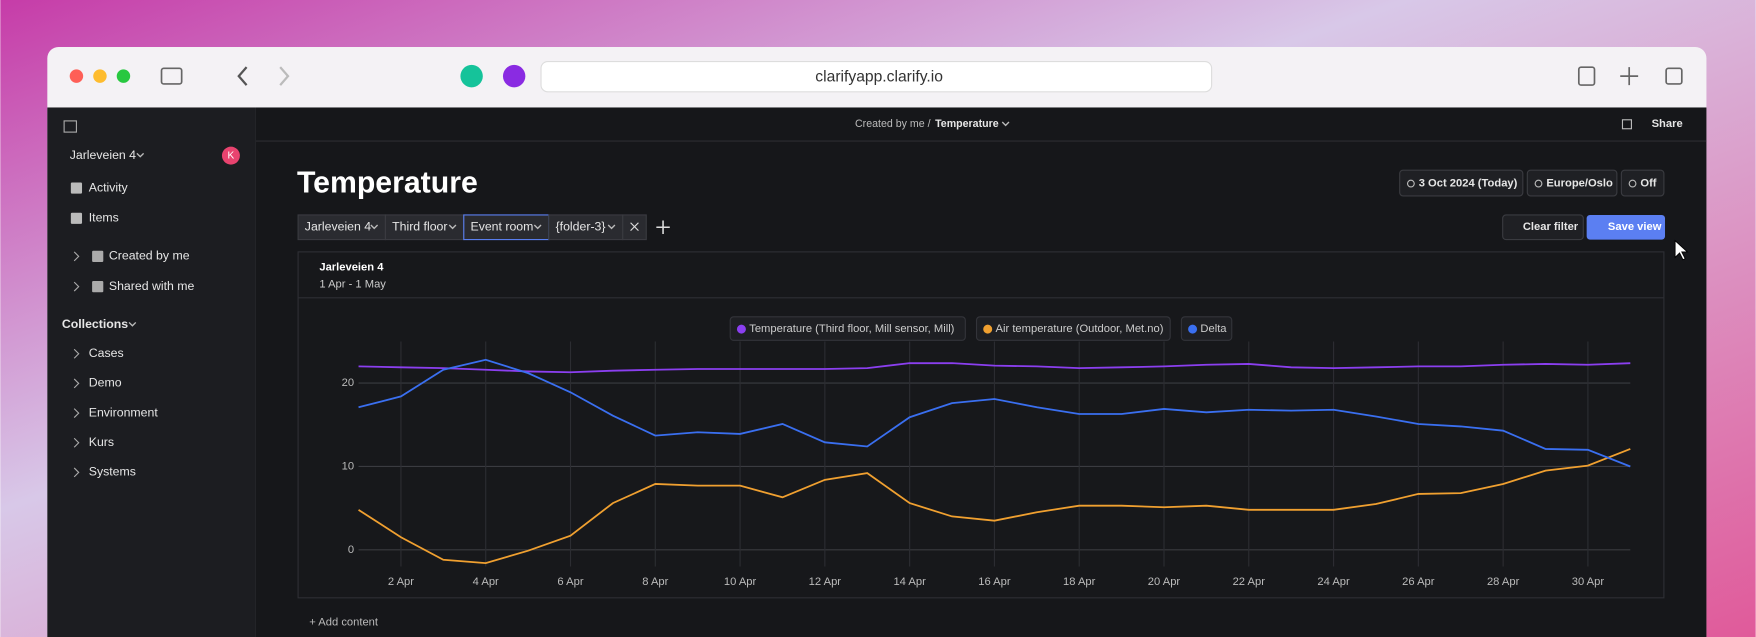 This screenshot has height=637, width=1756. What do you see at coordinates (124, 412) in the screenshot?
I see `collection: Environment` at bounding box center [124, 412].